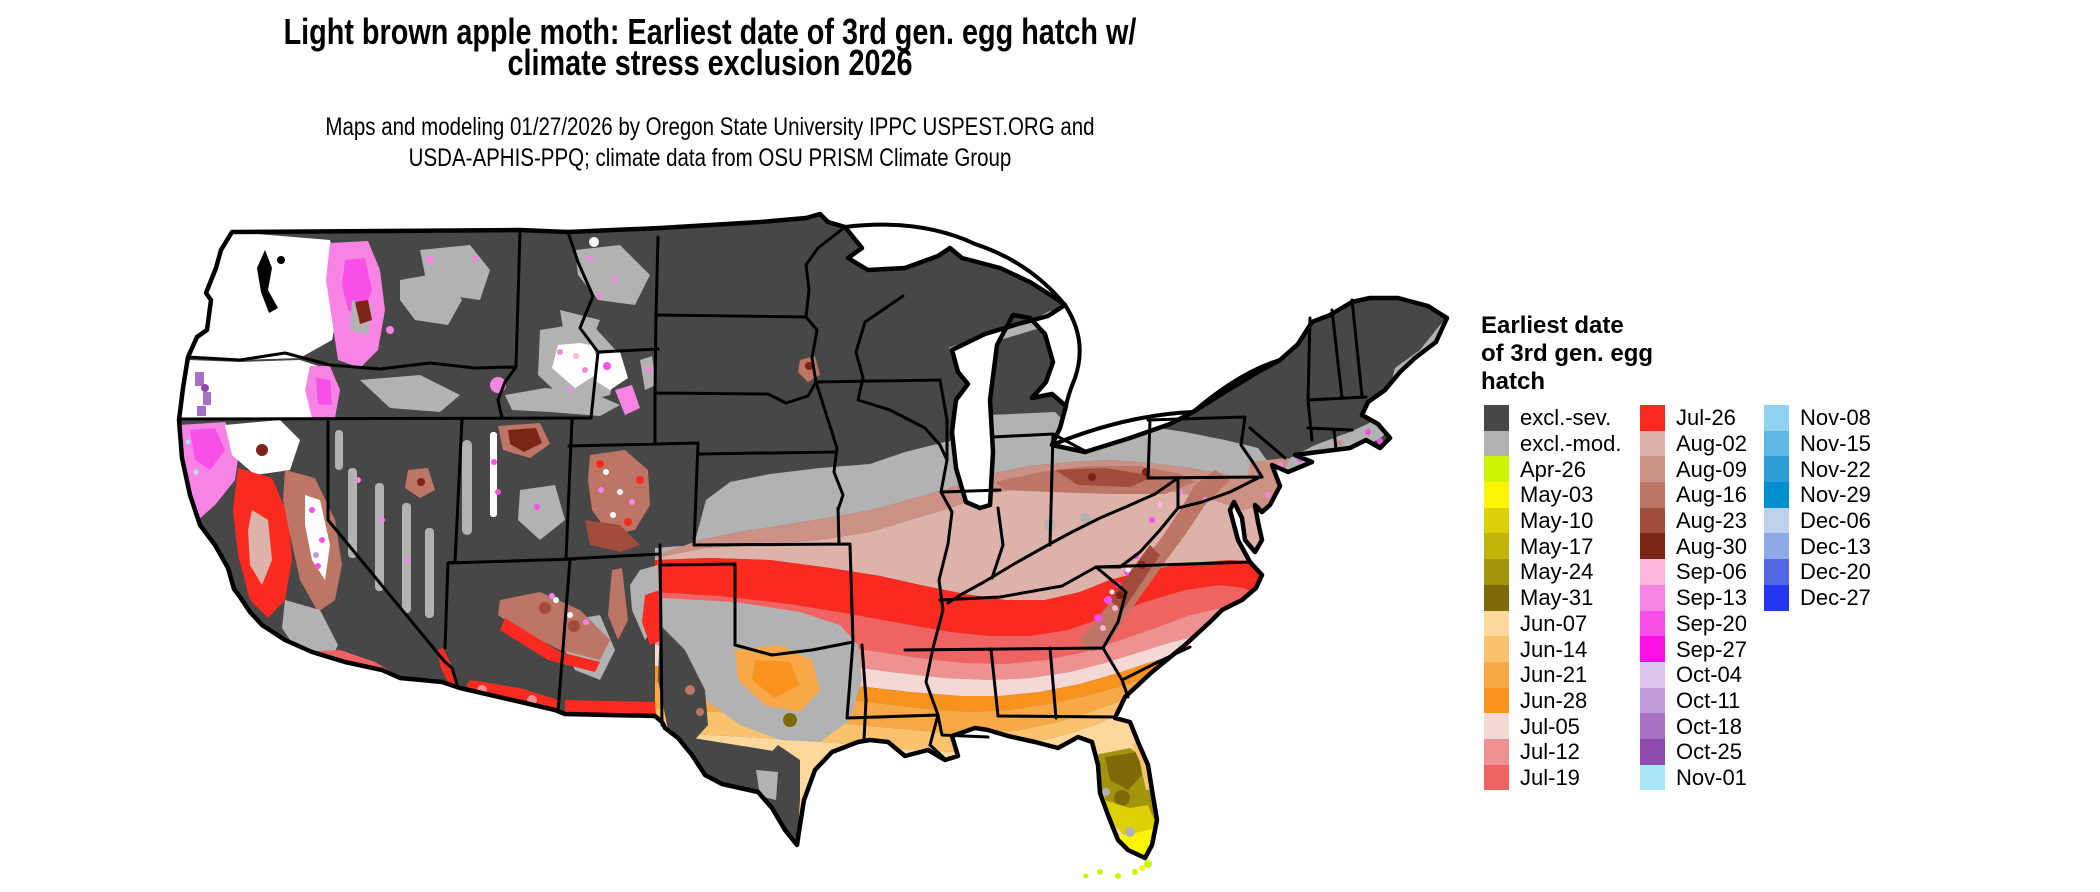  What do you see at coordinates (1142, 766) in the screenshot?
I see `region-florida-jun14-eastcoast` at bounding box center [1142, 766].